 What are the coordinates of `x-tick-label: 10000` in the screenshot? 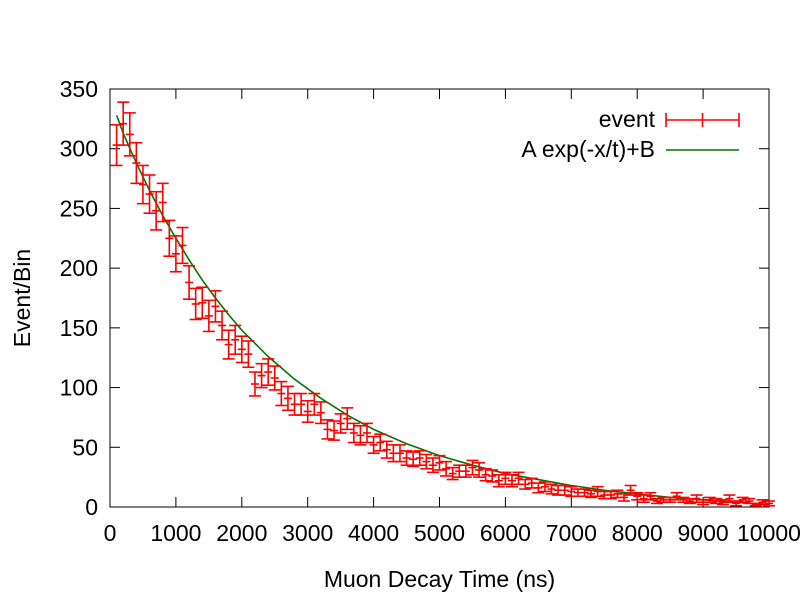 It's located at (769, 533).